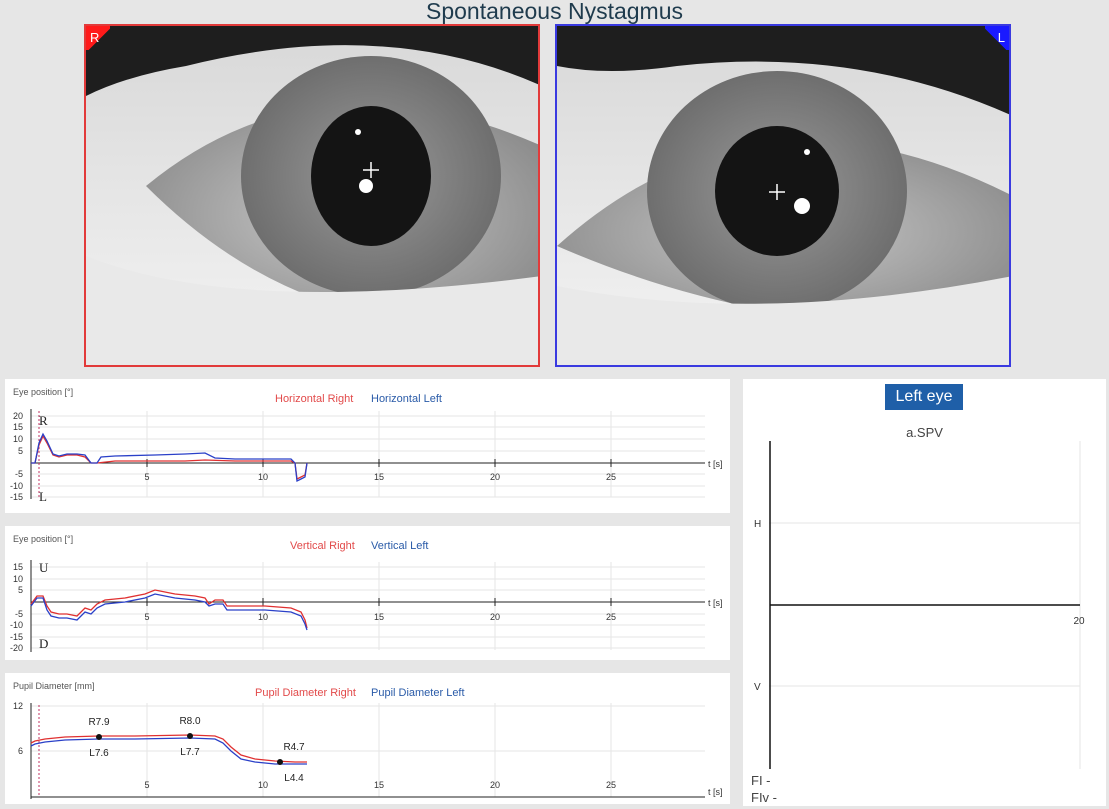  I want to click on pupil-marker-label-right: R8.0, so click(190, 721).